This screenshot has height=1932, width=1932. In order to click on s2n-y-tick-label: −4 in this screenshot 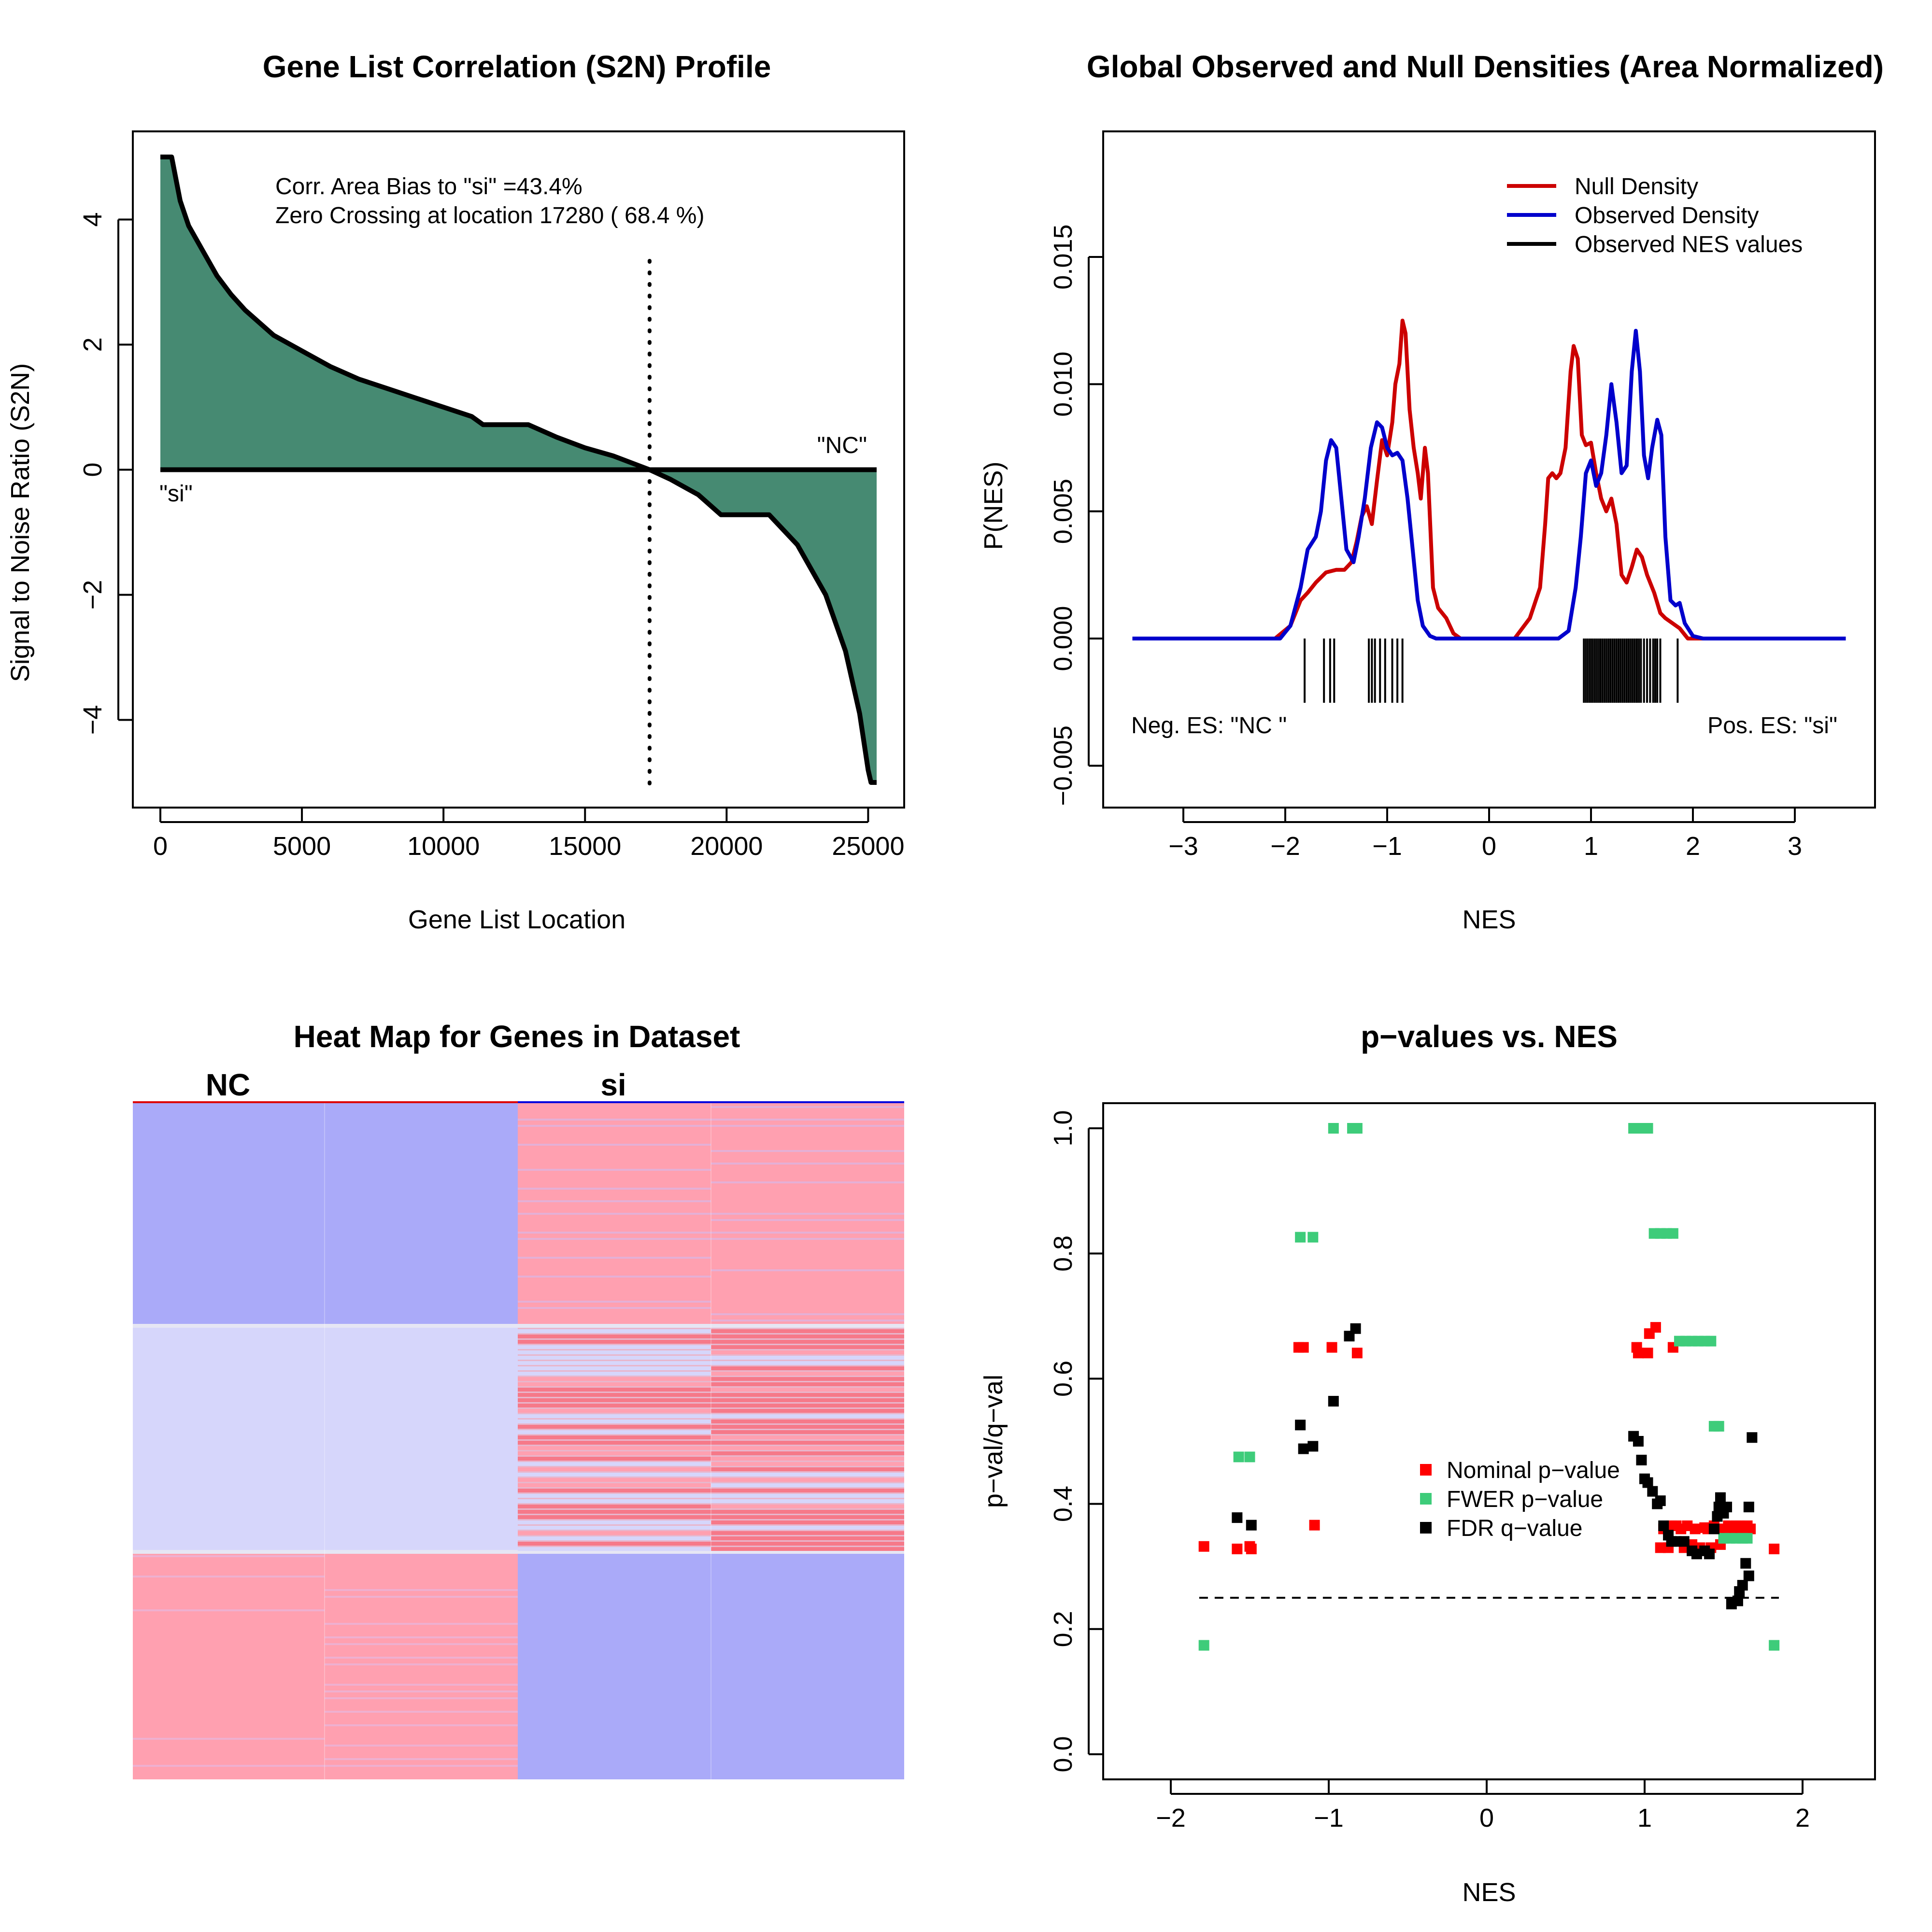, I will do `click(92, 720)`.